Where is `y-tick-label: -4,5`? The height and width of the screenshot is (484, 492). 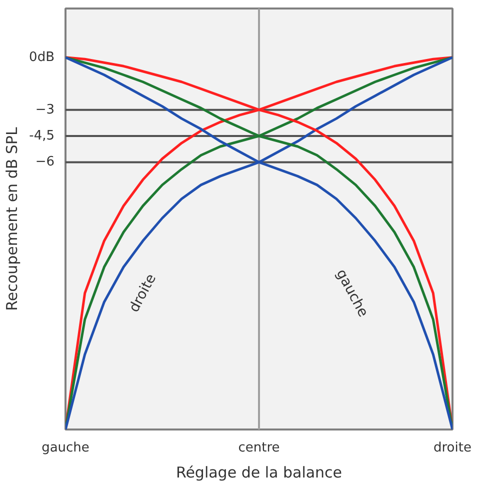 y-tick-label: -4,5 is located at coordinates (42, 136).